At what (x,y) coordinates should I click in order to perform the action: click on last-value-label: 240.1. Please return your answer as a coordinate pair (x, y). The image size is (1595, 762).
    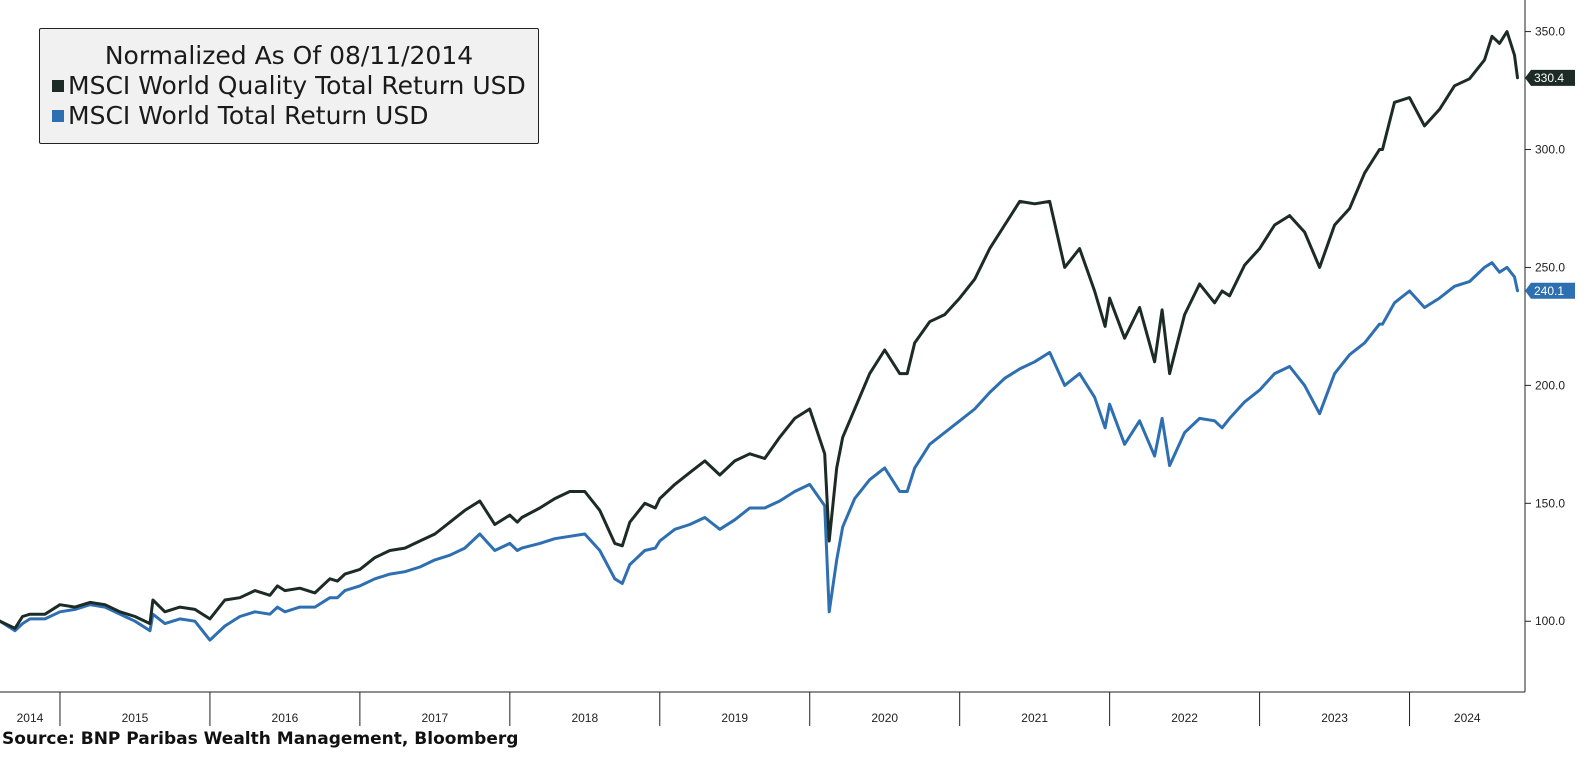
    Looking at the image, I should click on (1549, 291).